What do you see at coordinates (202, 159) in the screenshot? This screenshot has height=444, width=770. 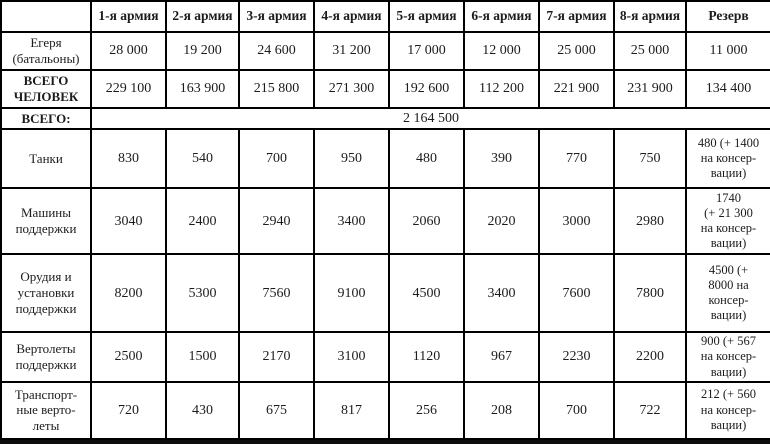 I see `table-cell: 540` at bounding box center [202, 159].